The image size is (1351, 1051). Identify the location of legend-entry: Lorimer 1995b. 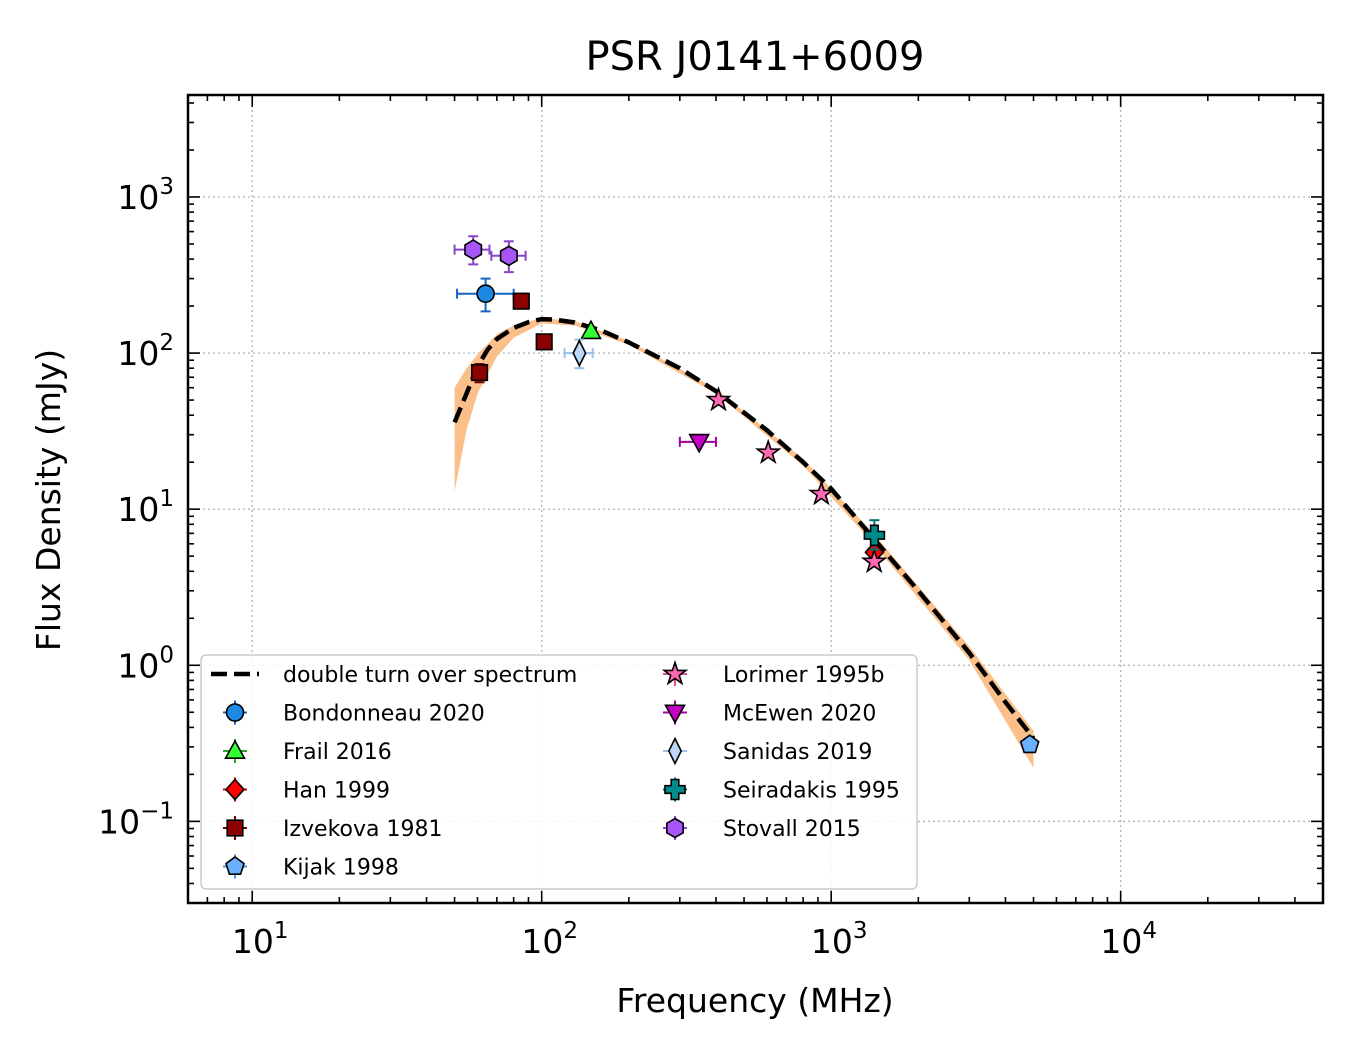
(772, 673).